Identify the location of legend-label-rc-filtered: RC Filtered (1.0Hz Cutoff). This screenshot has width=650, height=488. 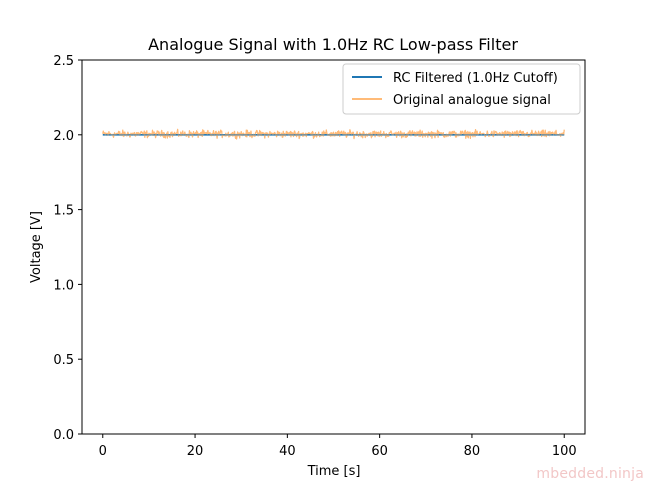
(475, 78).